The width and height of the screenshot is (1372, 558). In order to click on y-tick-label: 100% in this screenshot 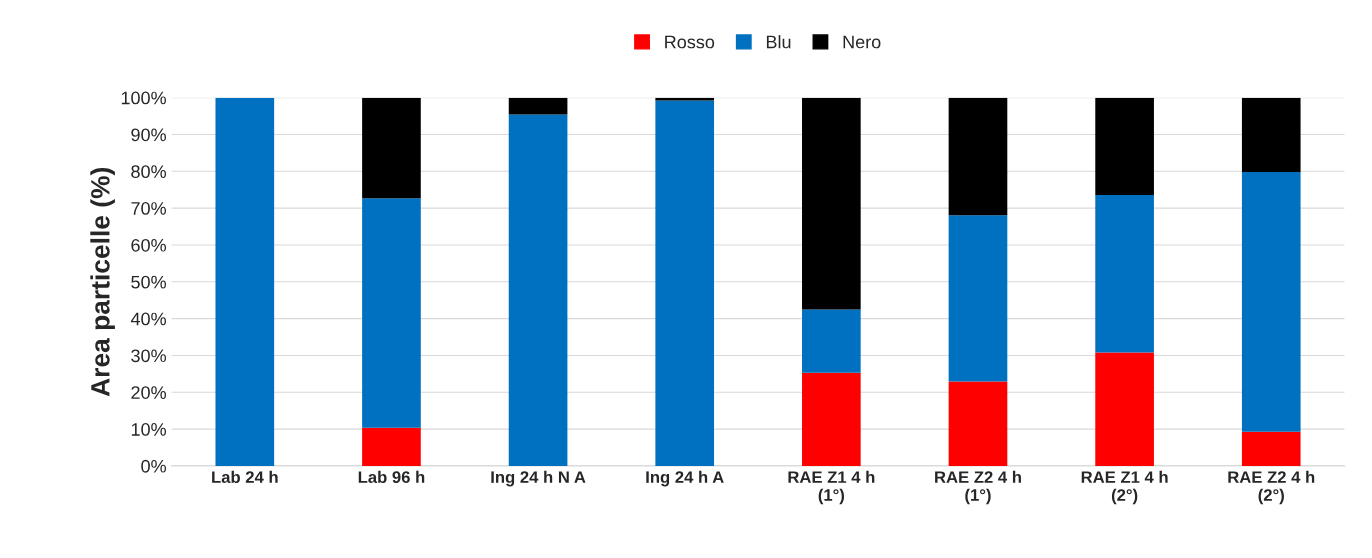, I will do `click(143, 98)`.